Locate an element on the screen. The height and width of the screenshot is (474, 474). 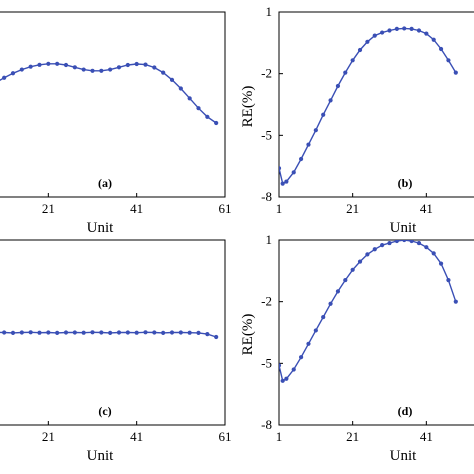
panel-label: (a) is located at coordinates (105, 183).